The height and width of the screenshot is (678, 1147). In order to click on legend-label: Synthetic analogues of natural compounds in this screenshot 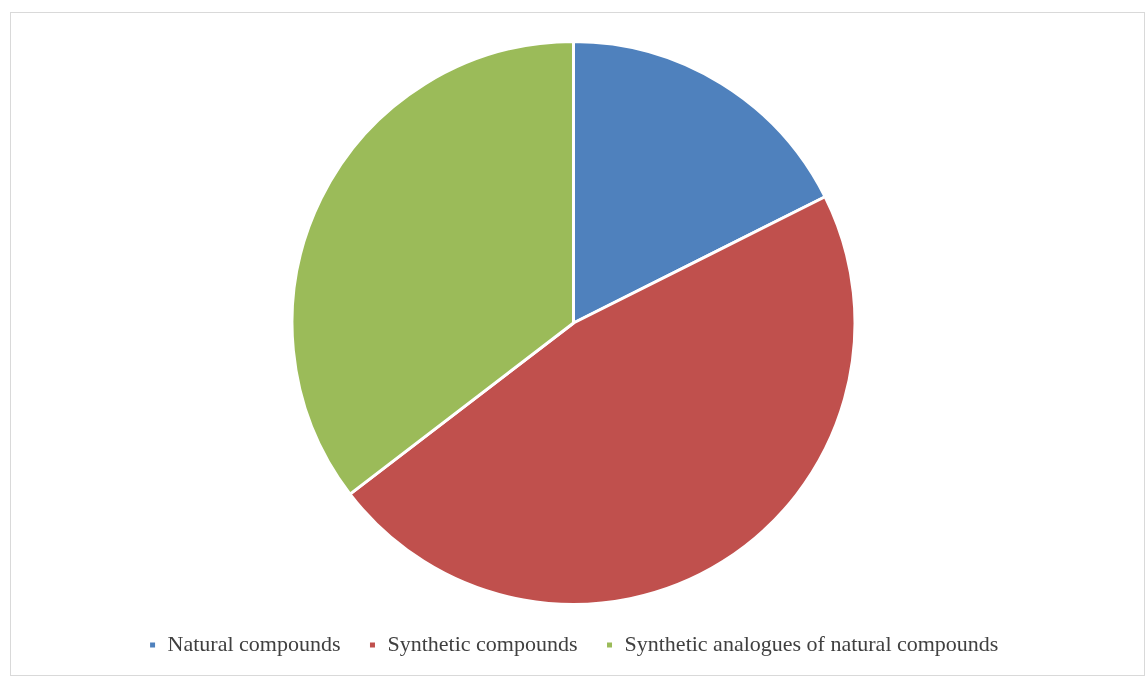, I will do `click(811, 643)`.